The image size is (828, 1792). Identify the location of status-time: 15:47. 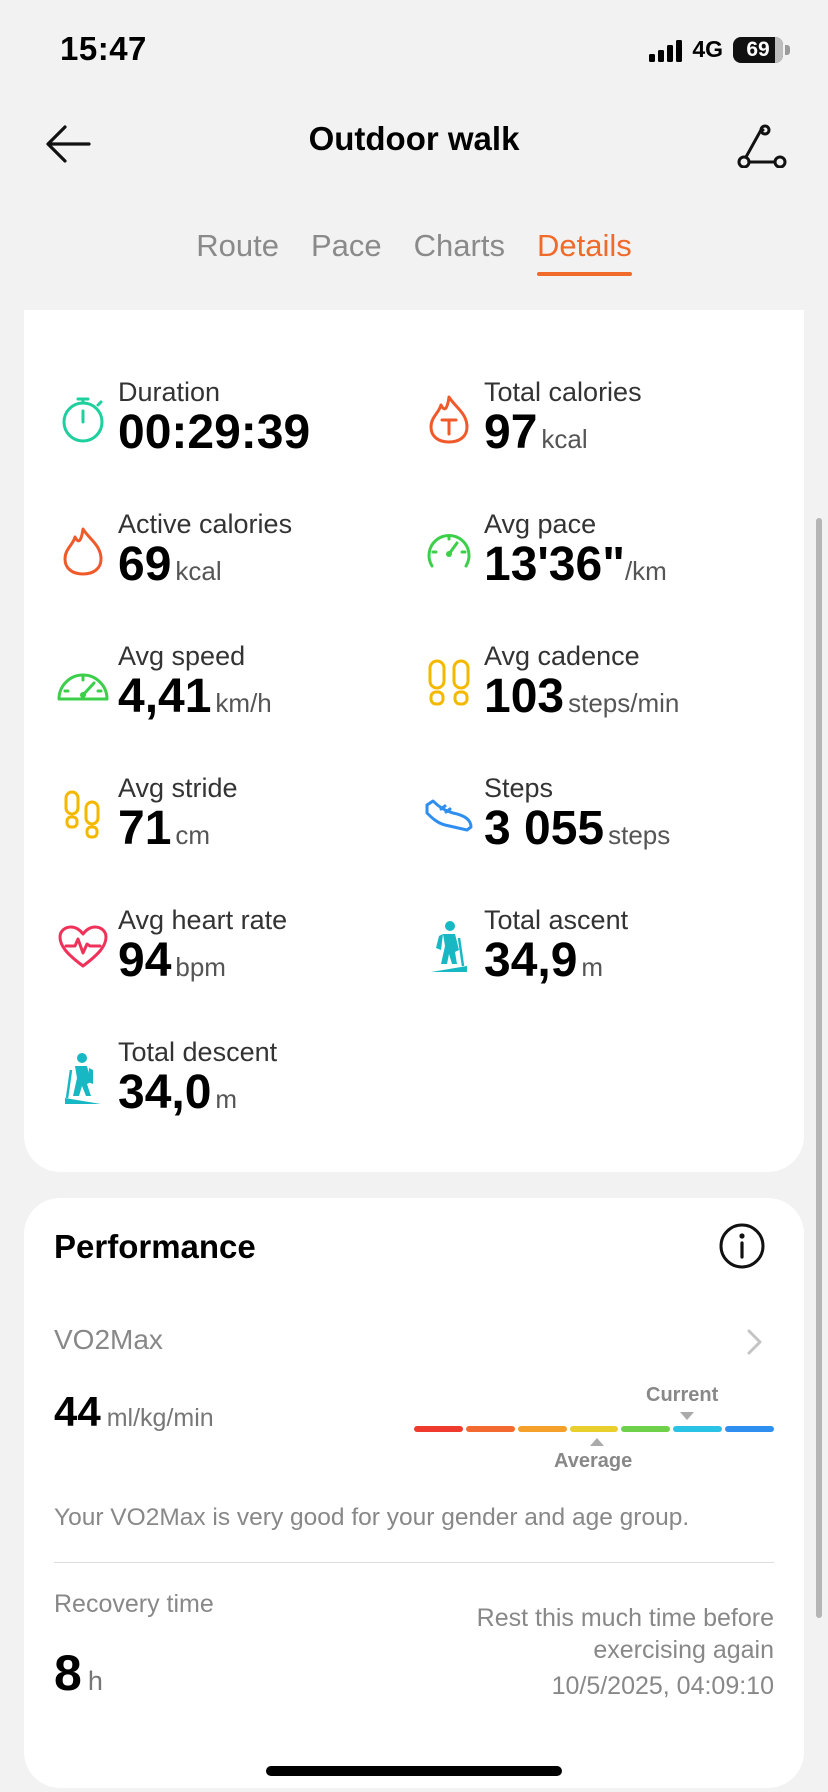
(103, 48).